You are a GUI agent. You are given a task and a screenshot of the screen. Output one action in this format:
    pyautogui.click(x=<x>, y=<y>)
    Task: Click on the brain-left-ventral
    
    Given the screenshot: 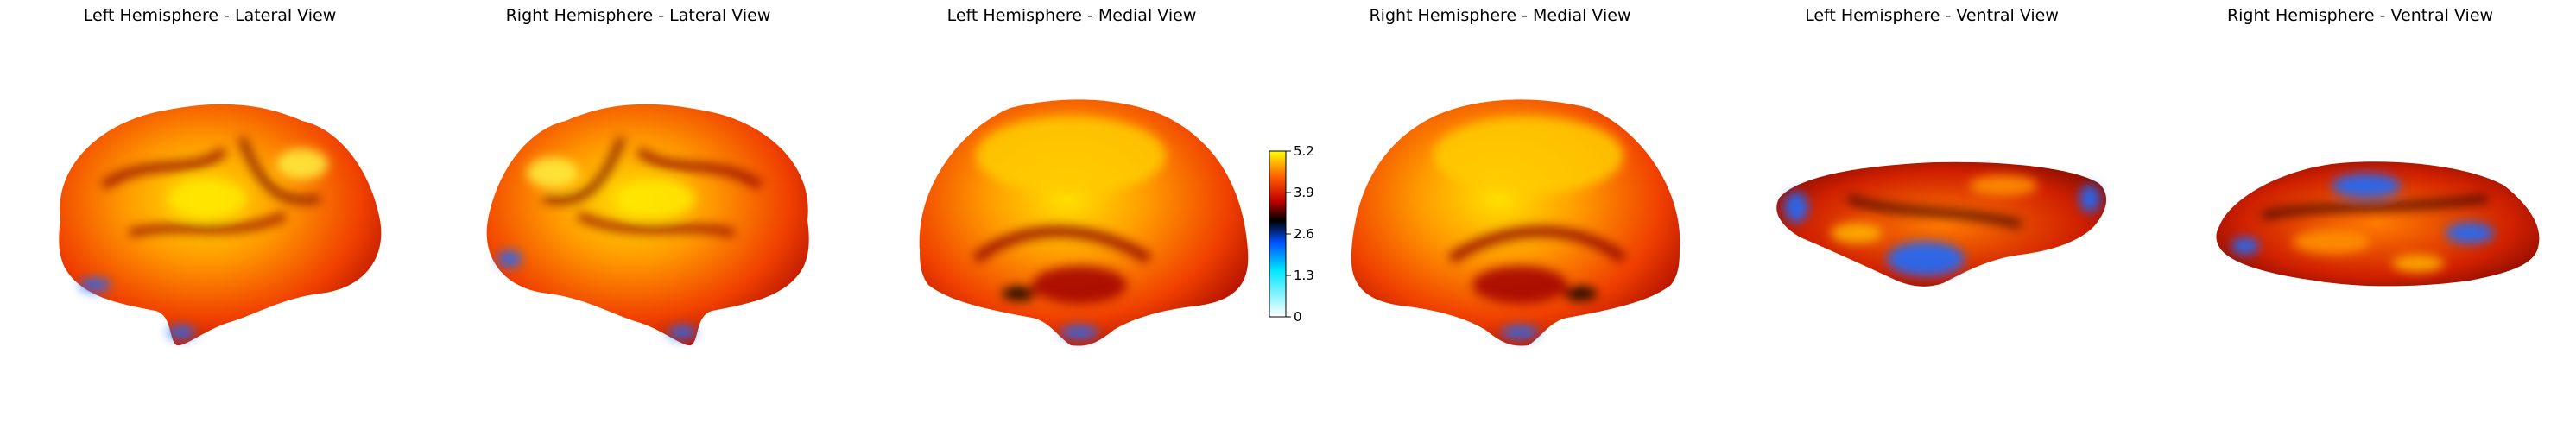 What is the action you would take?
    pyautogui.click(x=1941, y=224)
    